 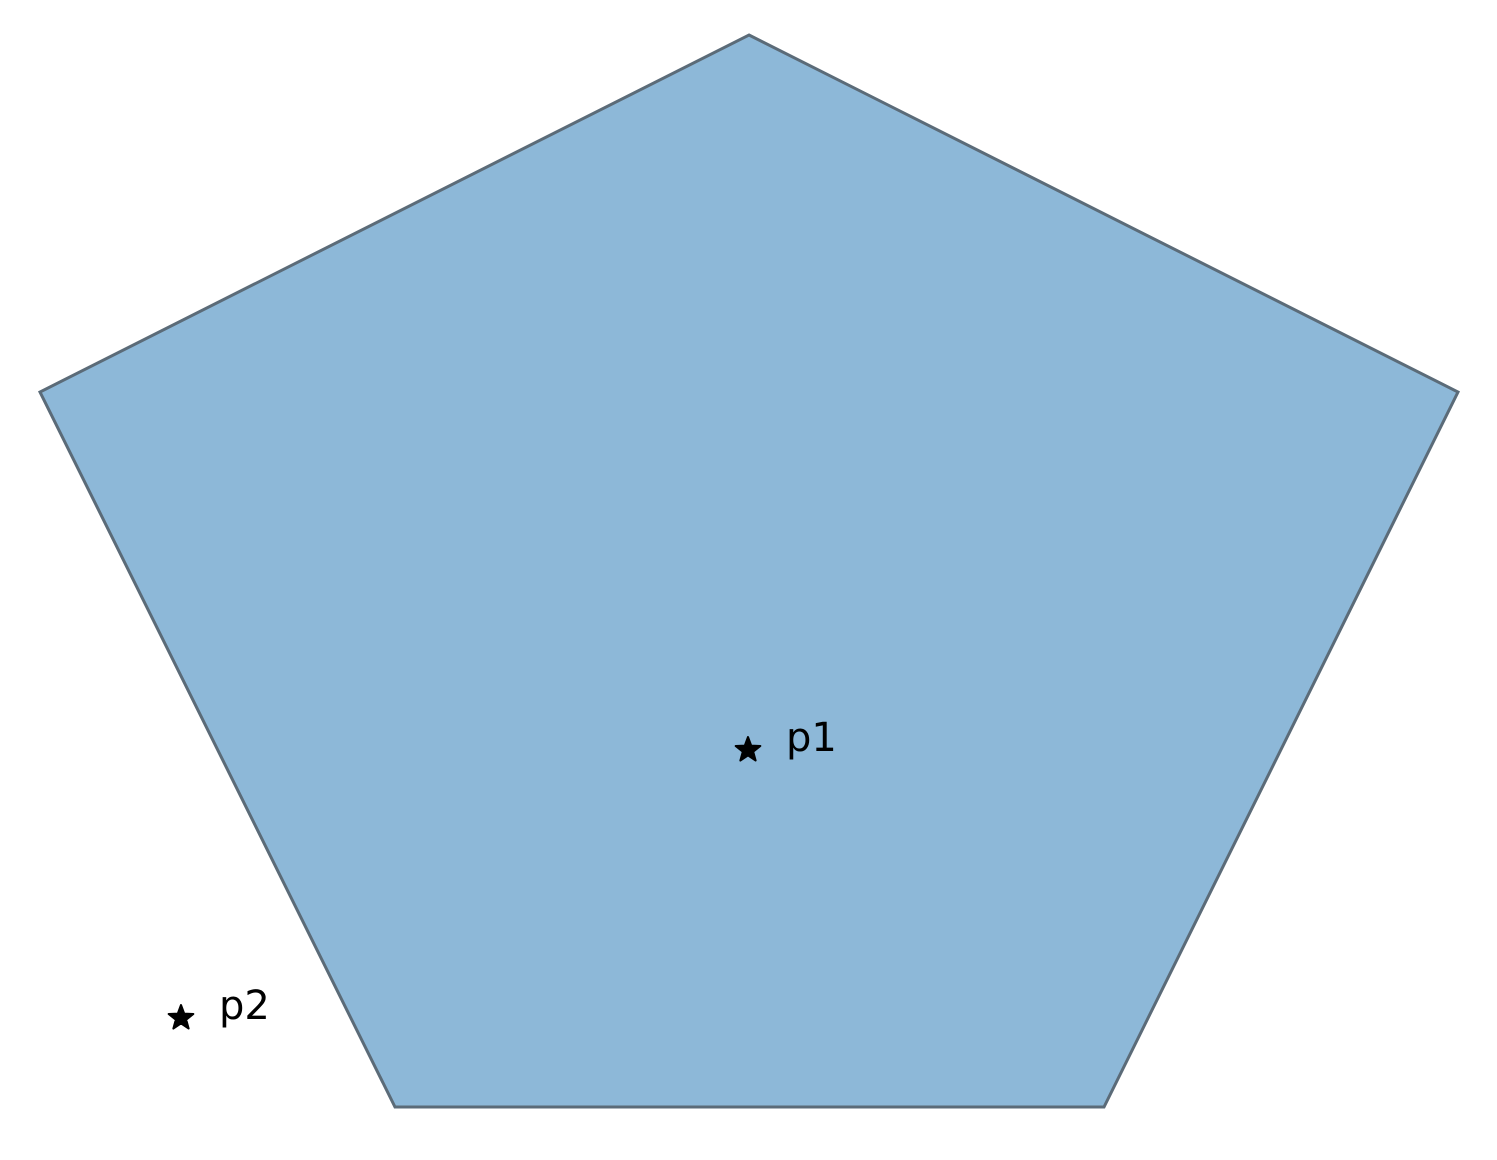 I want to click on point-label-p2: p2, so click(x=244, y=1006).